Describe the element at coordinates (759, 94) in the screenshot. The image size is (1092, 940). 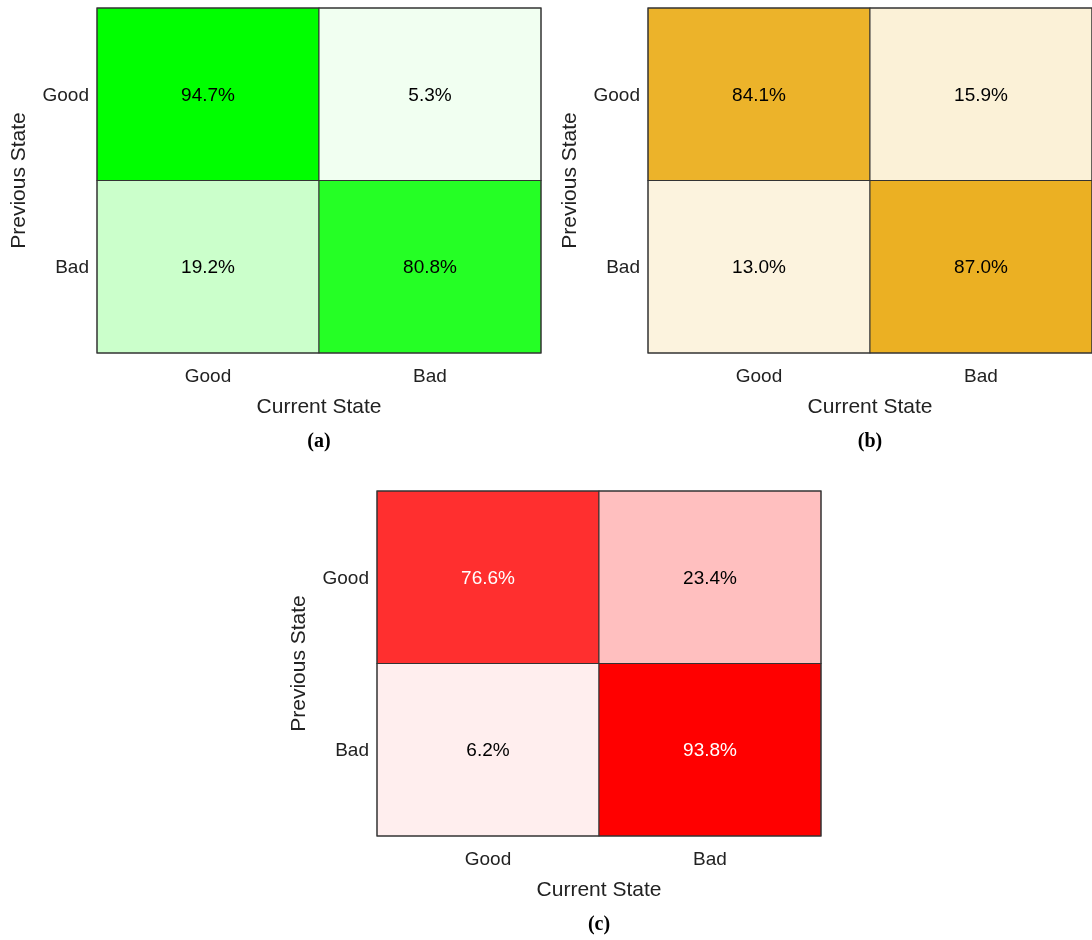
I see `data-label: 84.1%` at that location.